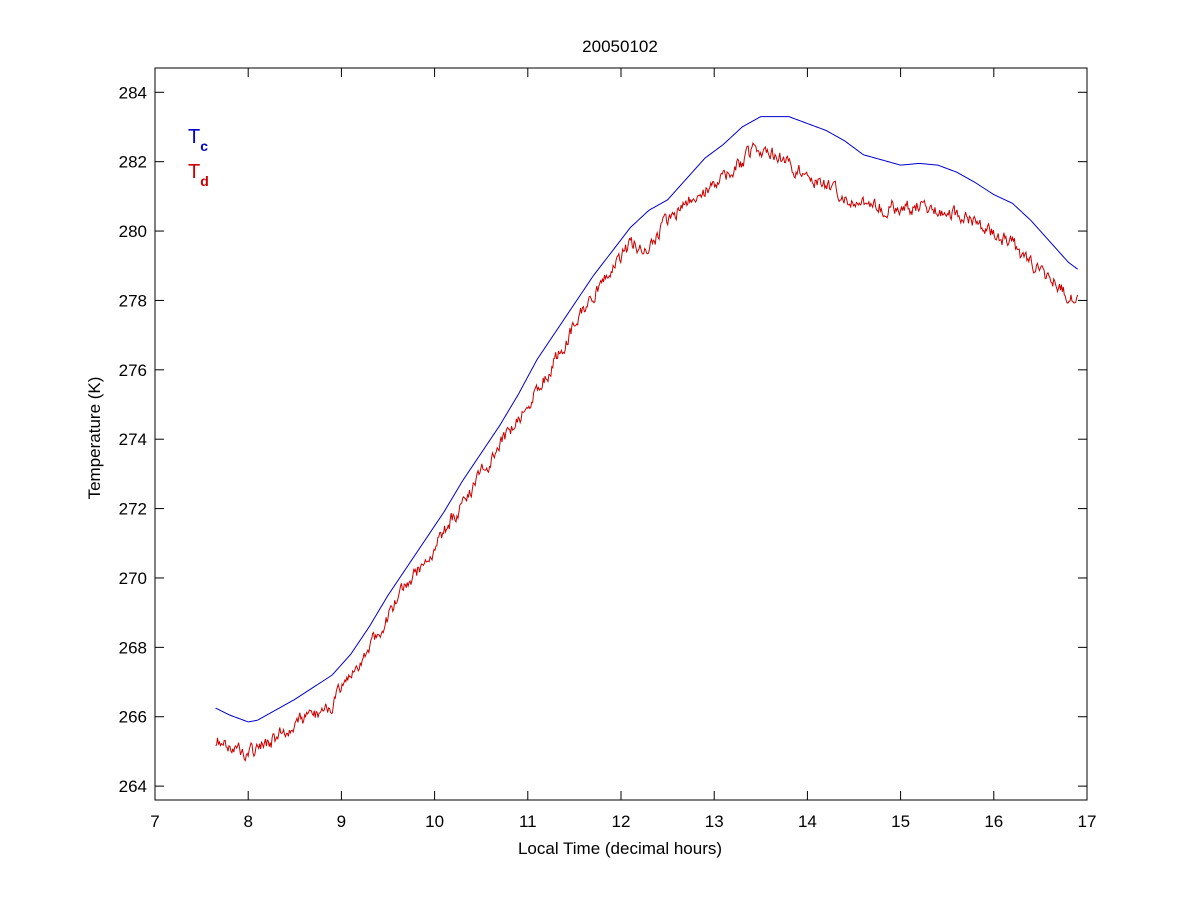  What do you see at coordinates (434, 821) in the screenshot?
I see `x-tick-label: 10` at bounding box center [434, 821].